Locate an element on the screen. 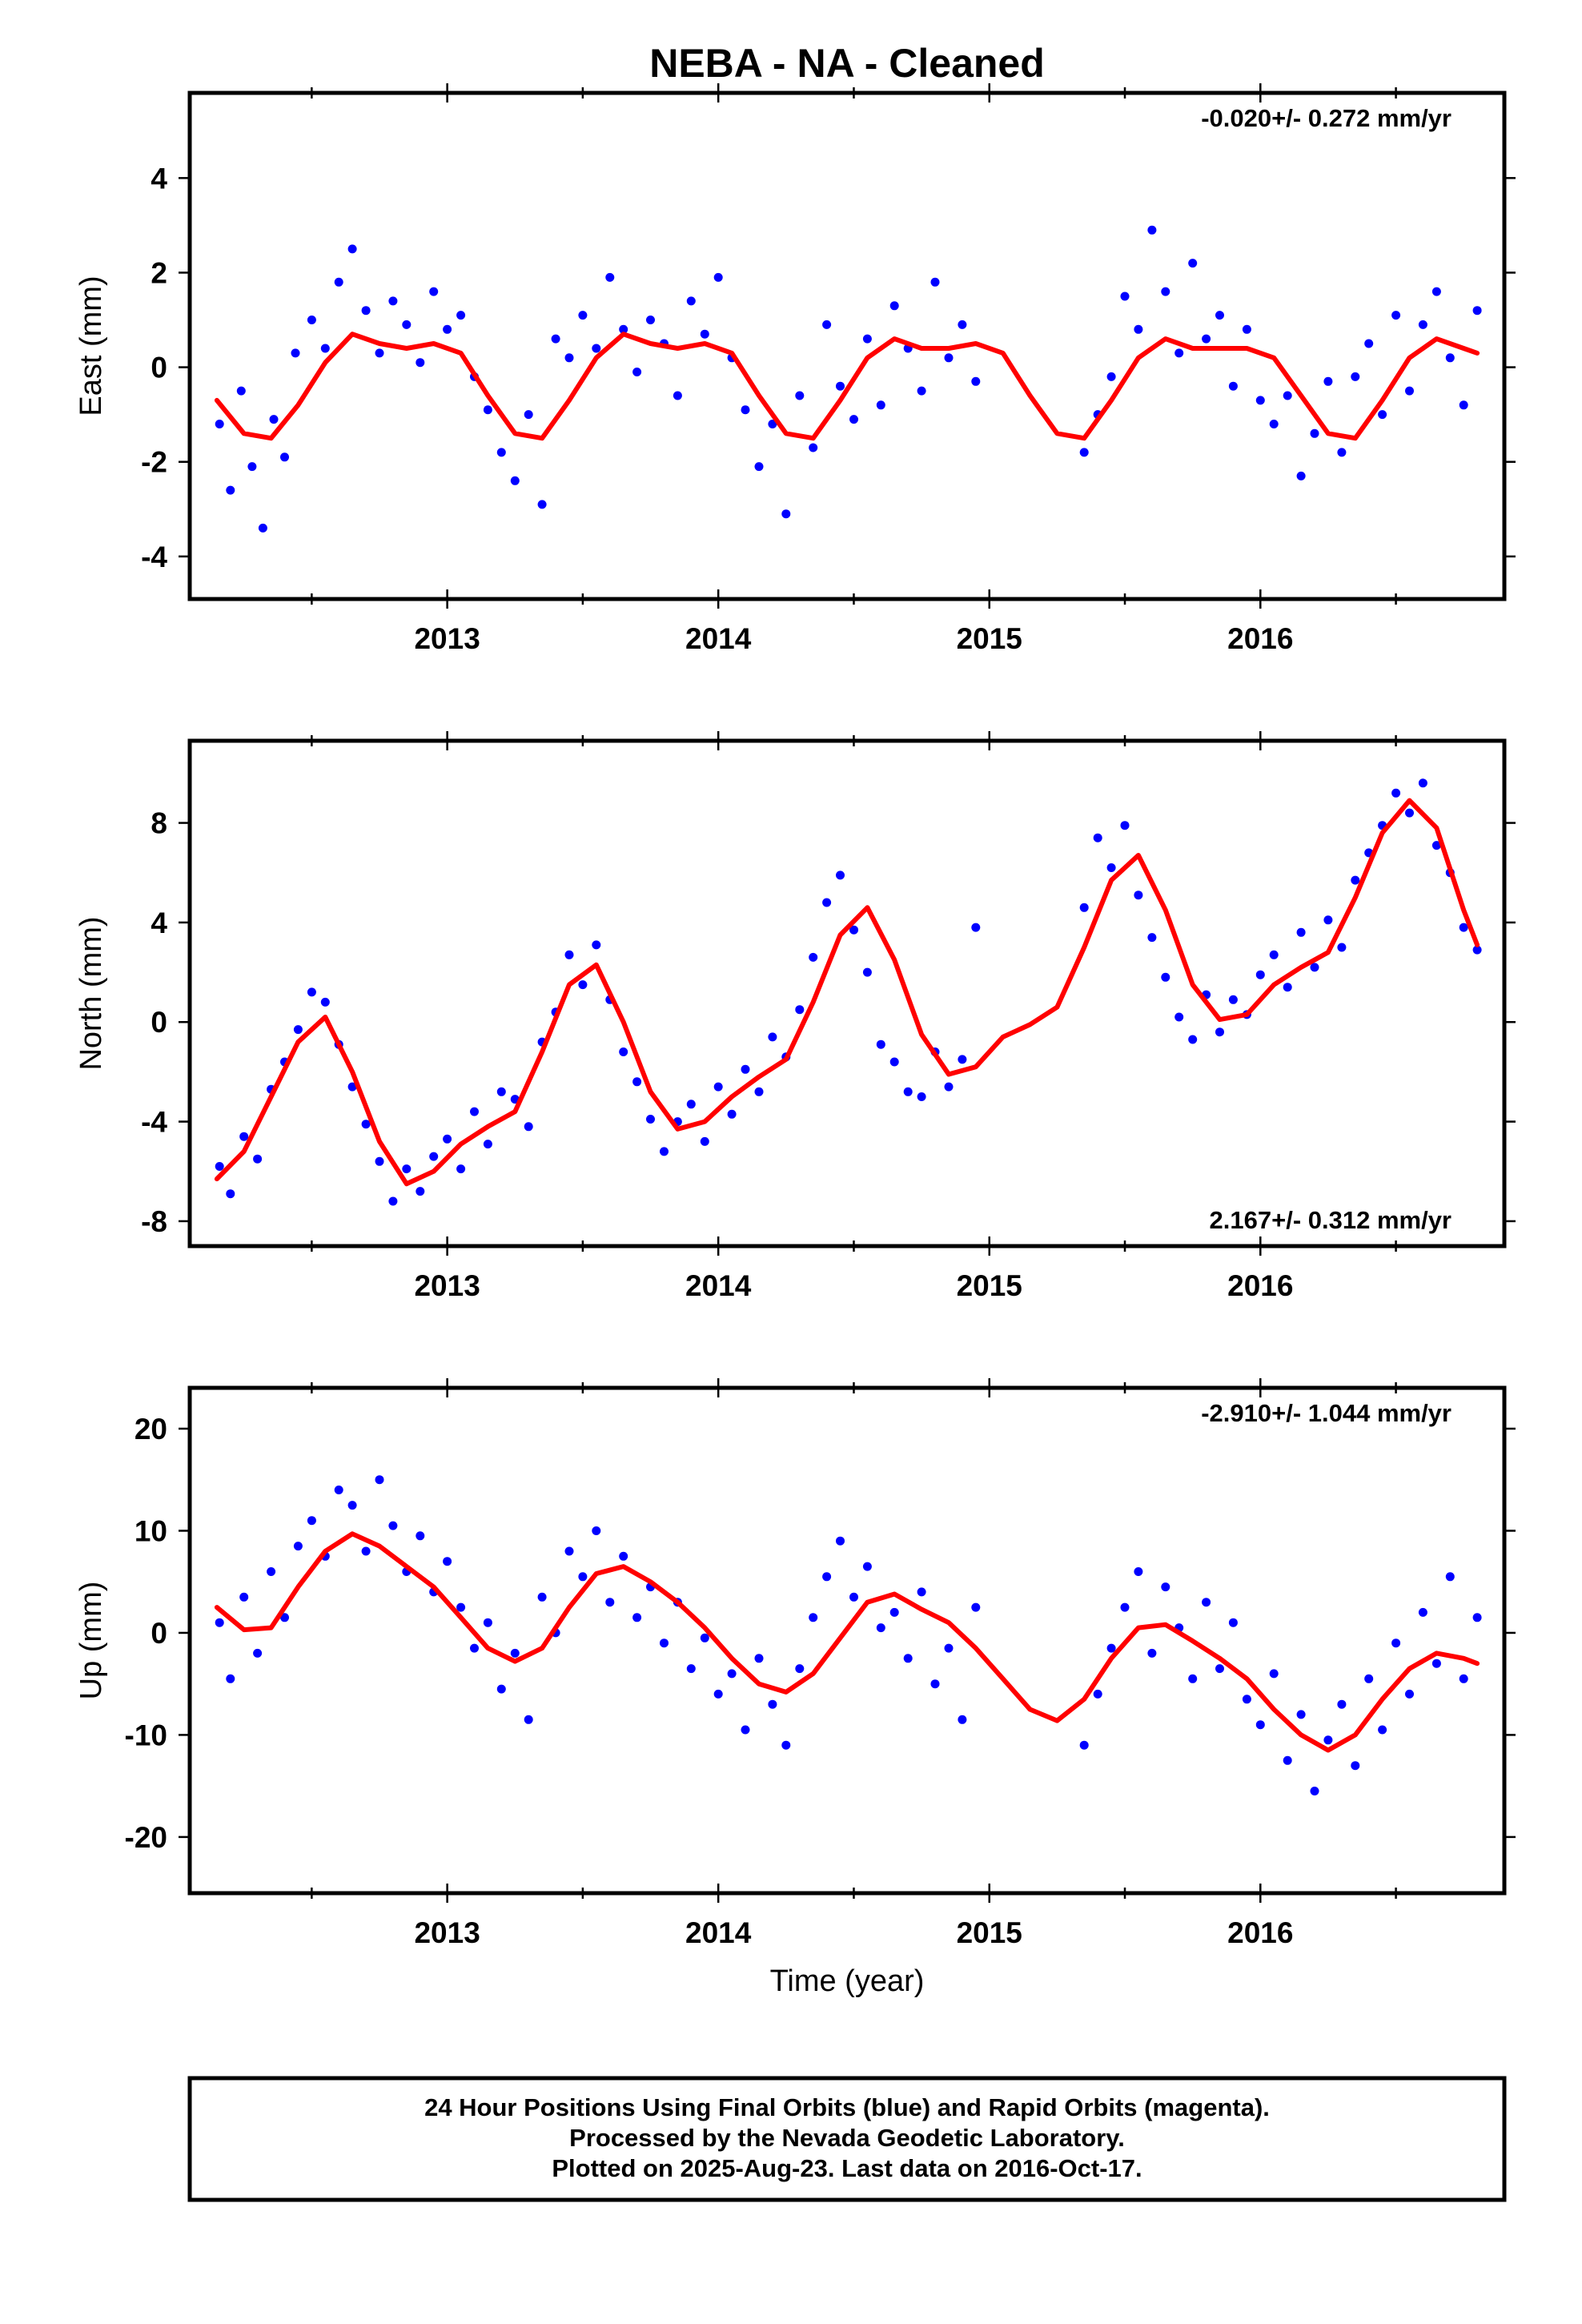  up-x-tick-label: 2013 is located at coordinates (447, 1932).